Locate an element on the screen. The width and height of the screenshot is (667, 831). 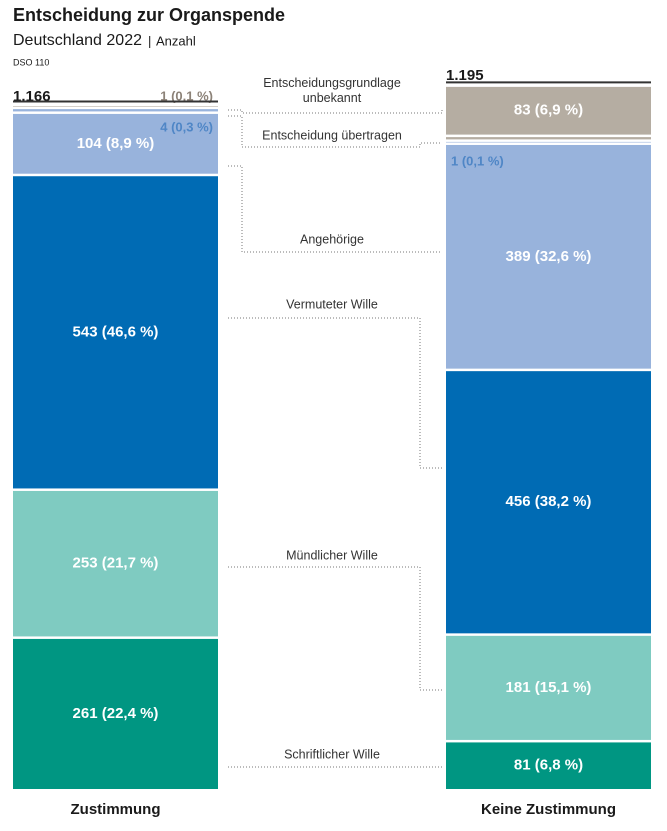
value-label: 543 (46,6 %) is located at coordinates (116, 331).